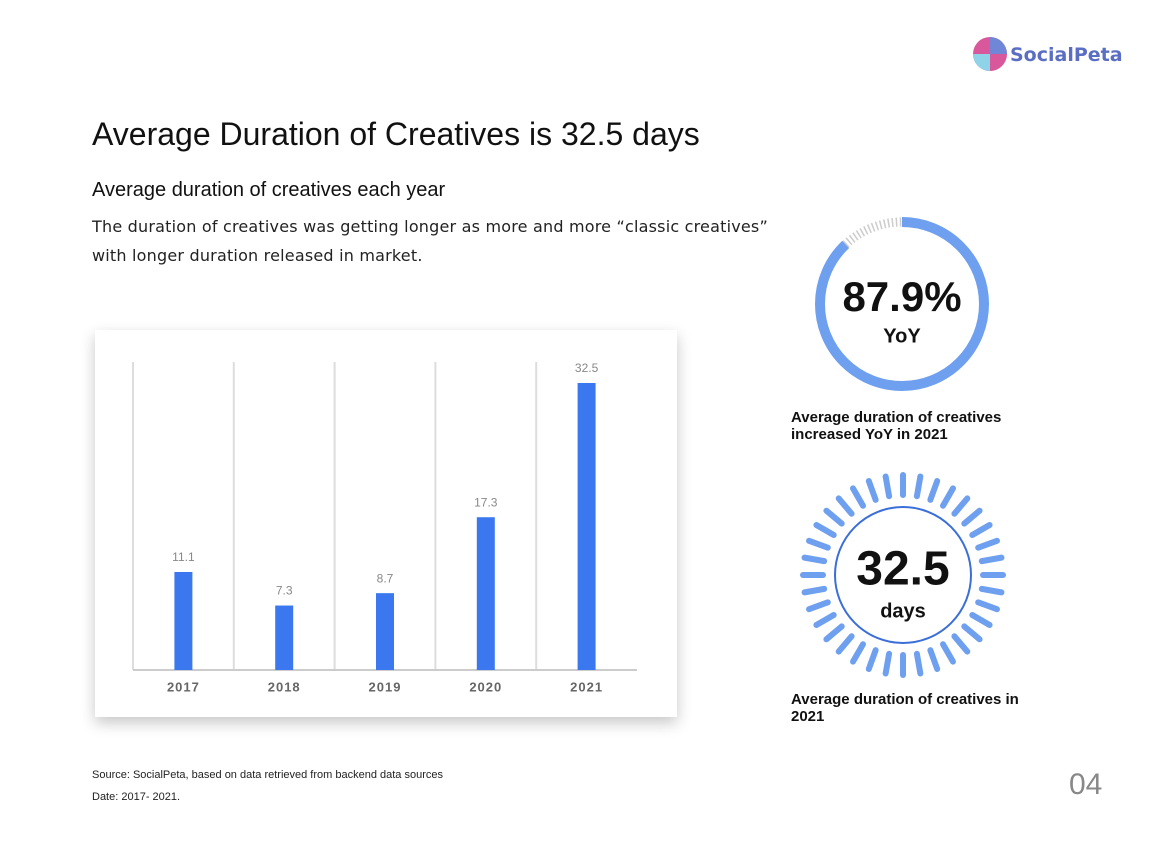 The height and width of the screenshot is (863, 1167). What do you see at coordinates (586, 686) in the screenshot?
I see `x-tick-label: 2021` at bounding box center [586, 686].